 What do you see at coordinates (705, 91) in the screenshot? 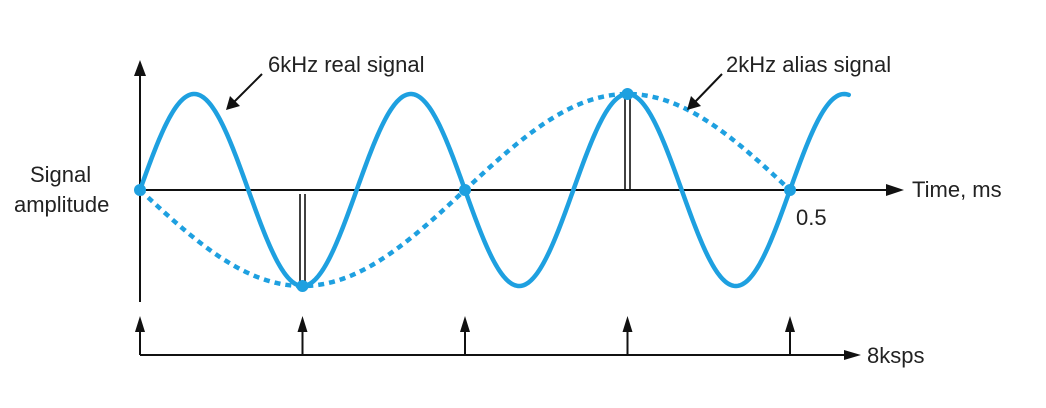
I see `alias-signal-callout-arrow` at bounding box center [705, 91].